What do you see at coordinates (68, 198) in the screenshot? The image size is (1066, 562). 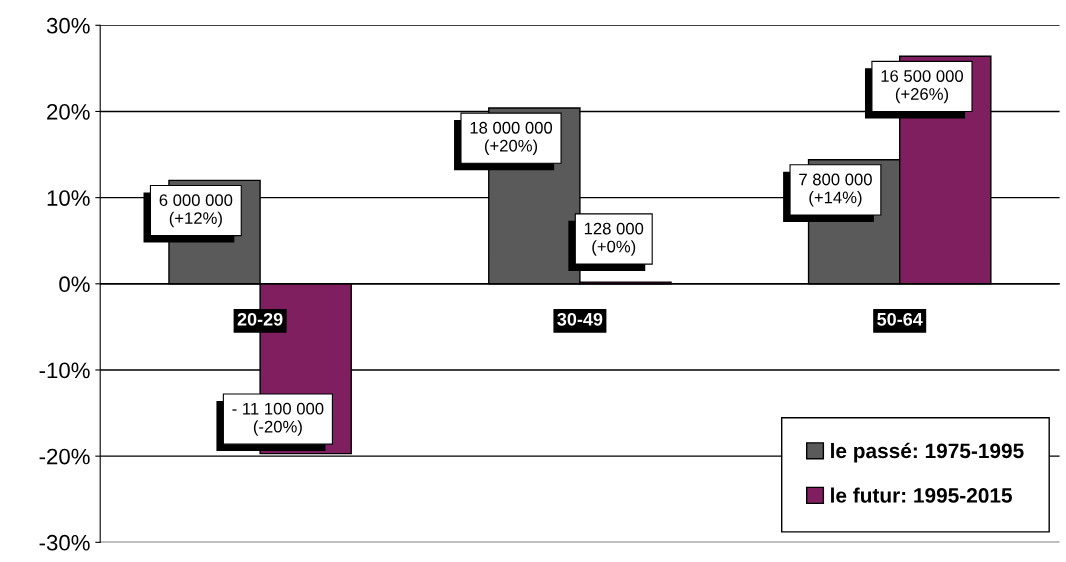 I see `y-tick-label: 10%` at bounding box center [68, 198].